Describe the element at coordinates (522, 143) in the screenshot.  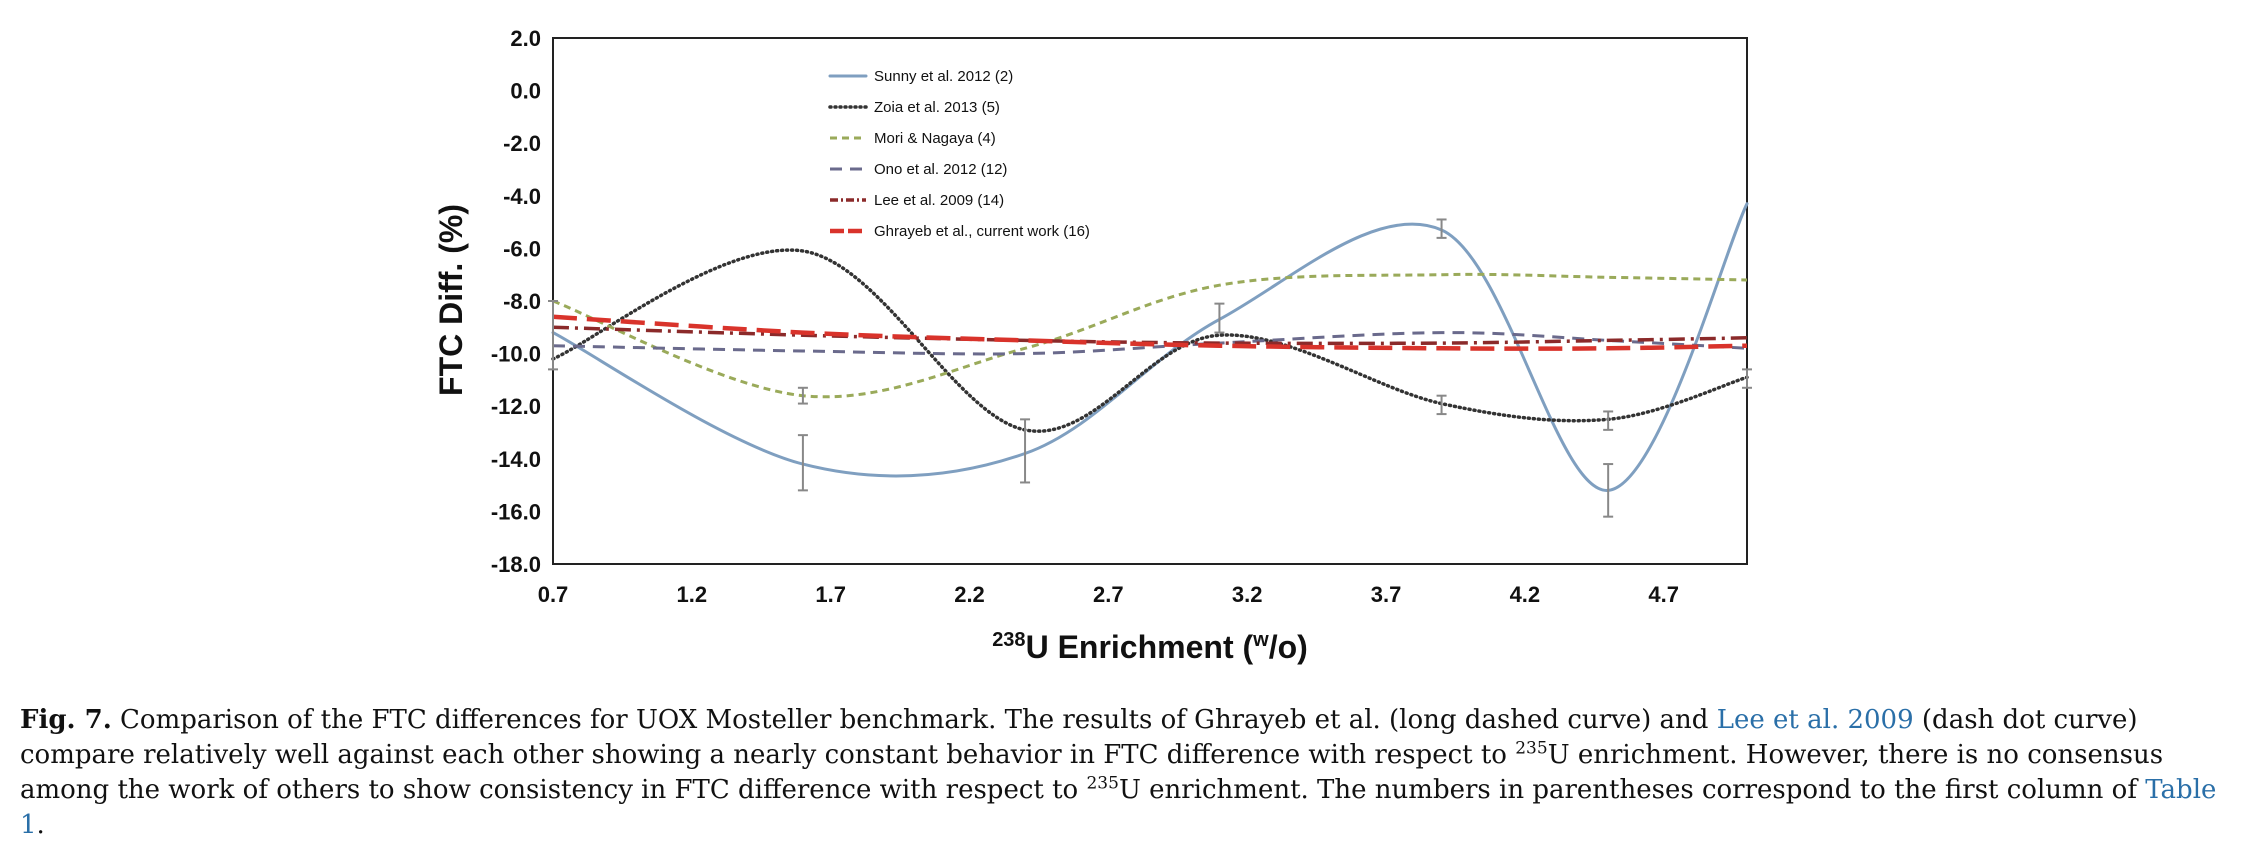
I see `y-tick-label: -2.0` at that location.